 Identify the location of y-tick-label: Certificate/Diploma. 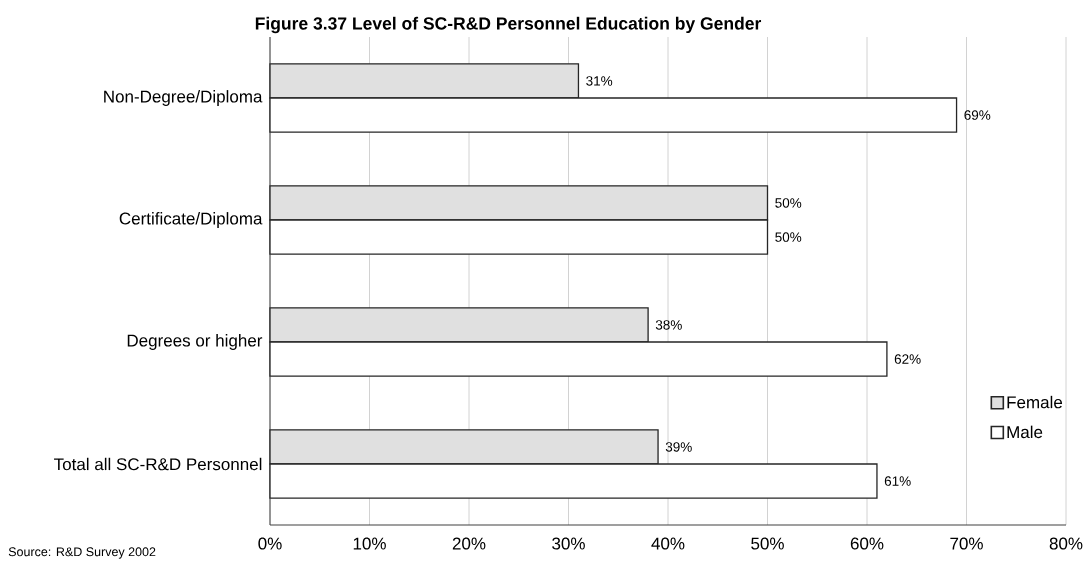
(191, 220).